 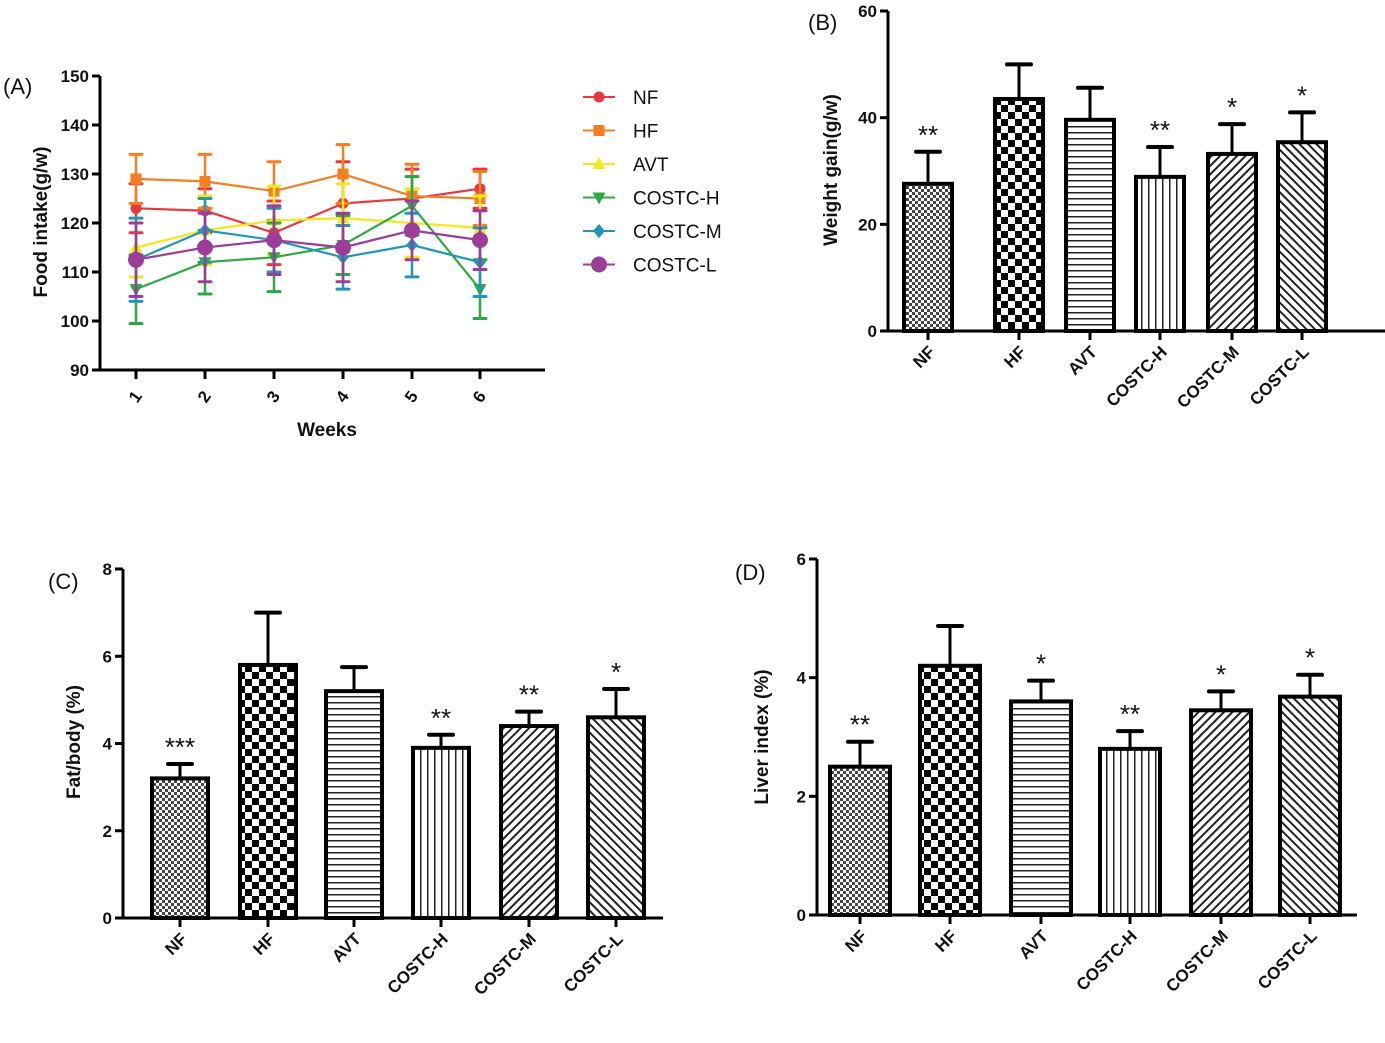 I want to click on legend-item-costc-l: COSTC-L, so click(x=649, y=266).